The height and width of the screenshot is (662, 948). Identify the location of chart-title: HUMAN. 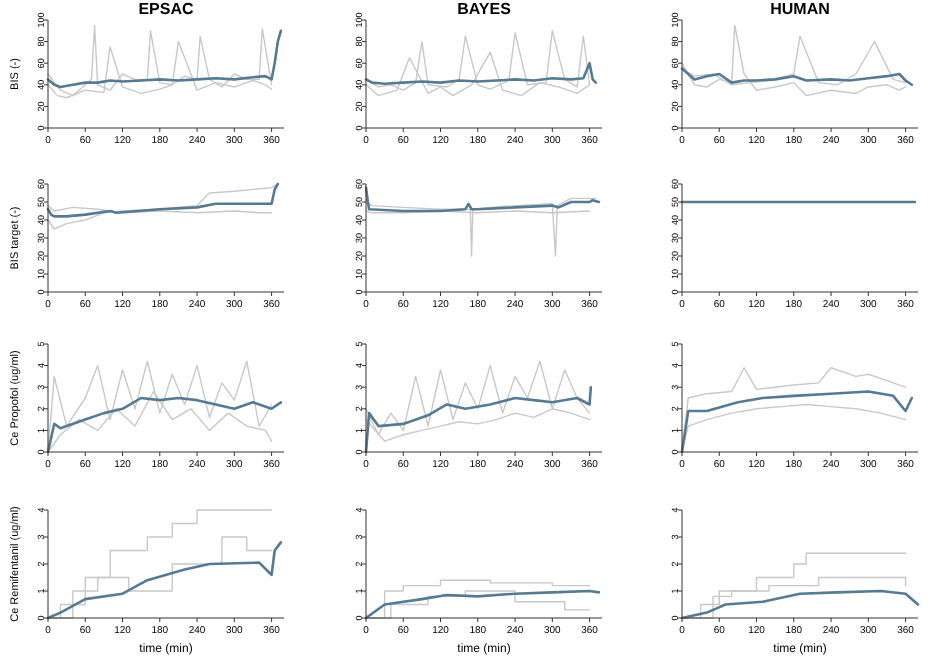
(800, 9).